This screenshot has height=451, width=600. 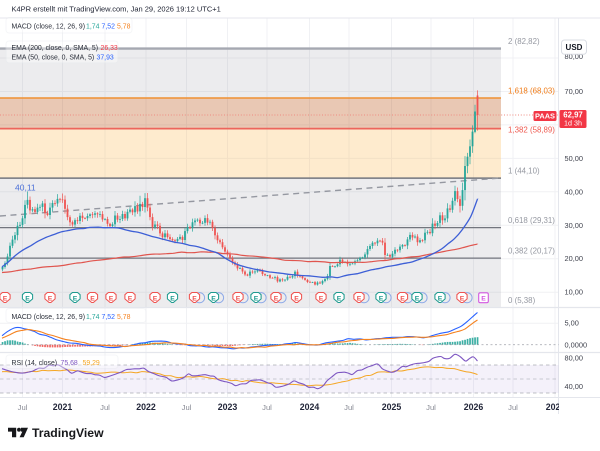 I want to click on svg-text: EMA (50, close, 0, SMA, 5), so click(x=53, y=58).